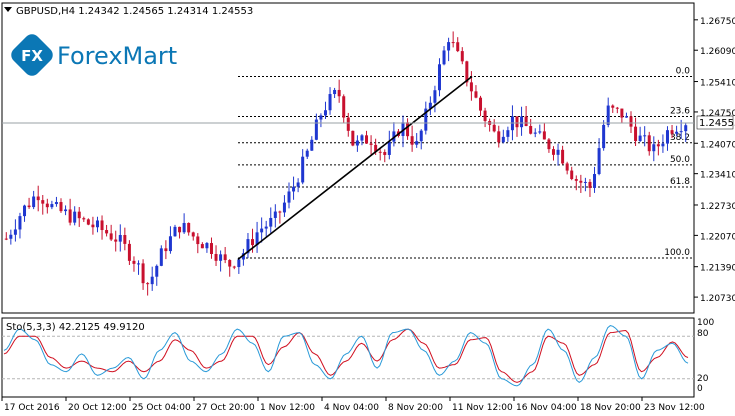 Image resolution: width=735 pixels, height=416 pixels. What do you see at coordinates (610, 407) in the screenshot?
I see `time-label: 18 Nov 20:00` at bounding box center [610, 407].